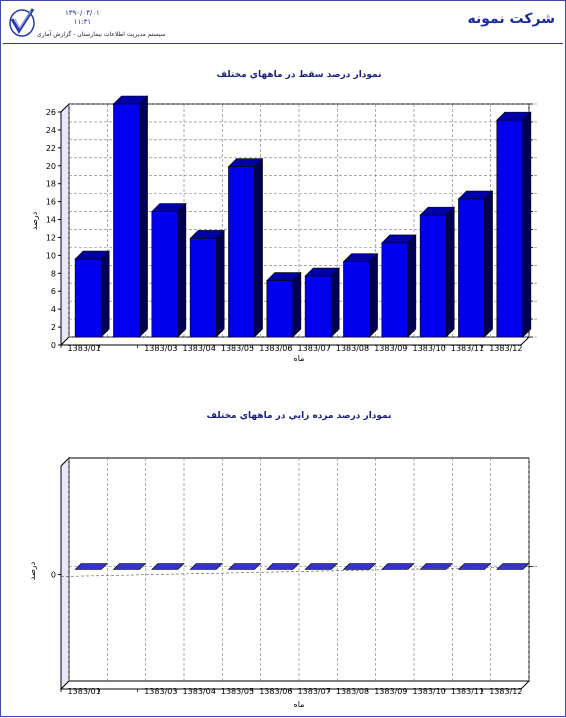 The height and width of the screenshot is (718, 566). I want to click on x-tick-label: 1383/12, so click(505, 348).